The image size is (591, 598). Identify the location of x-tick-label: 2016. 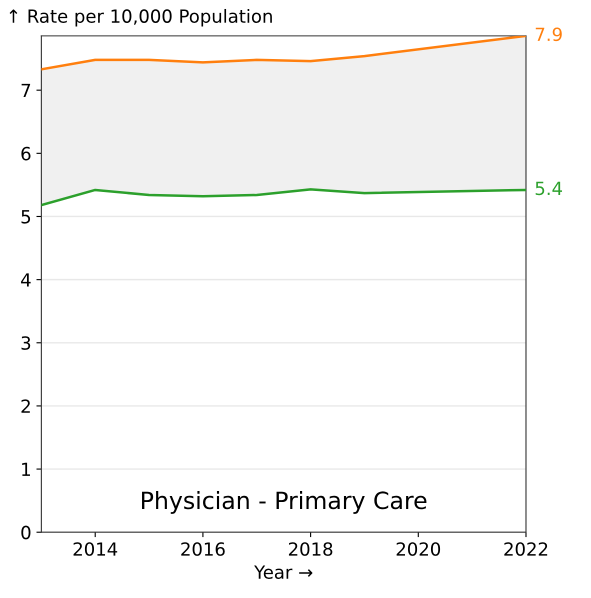
(203, 549).